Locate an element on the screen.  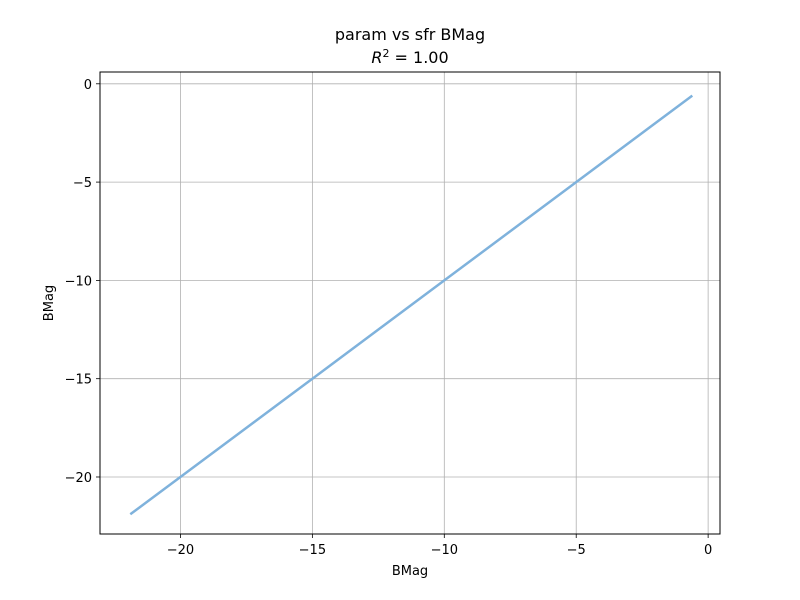
chart-title: param vs sfr BMag is located at coordinates (410, 34).